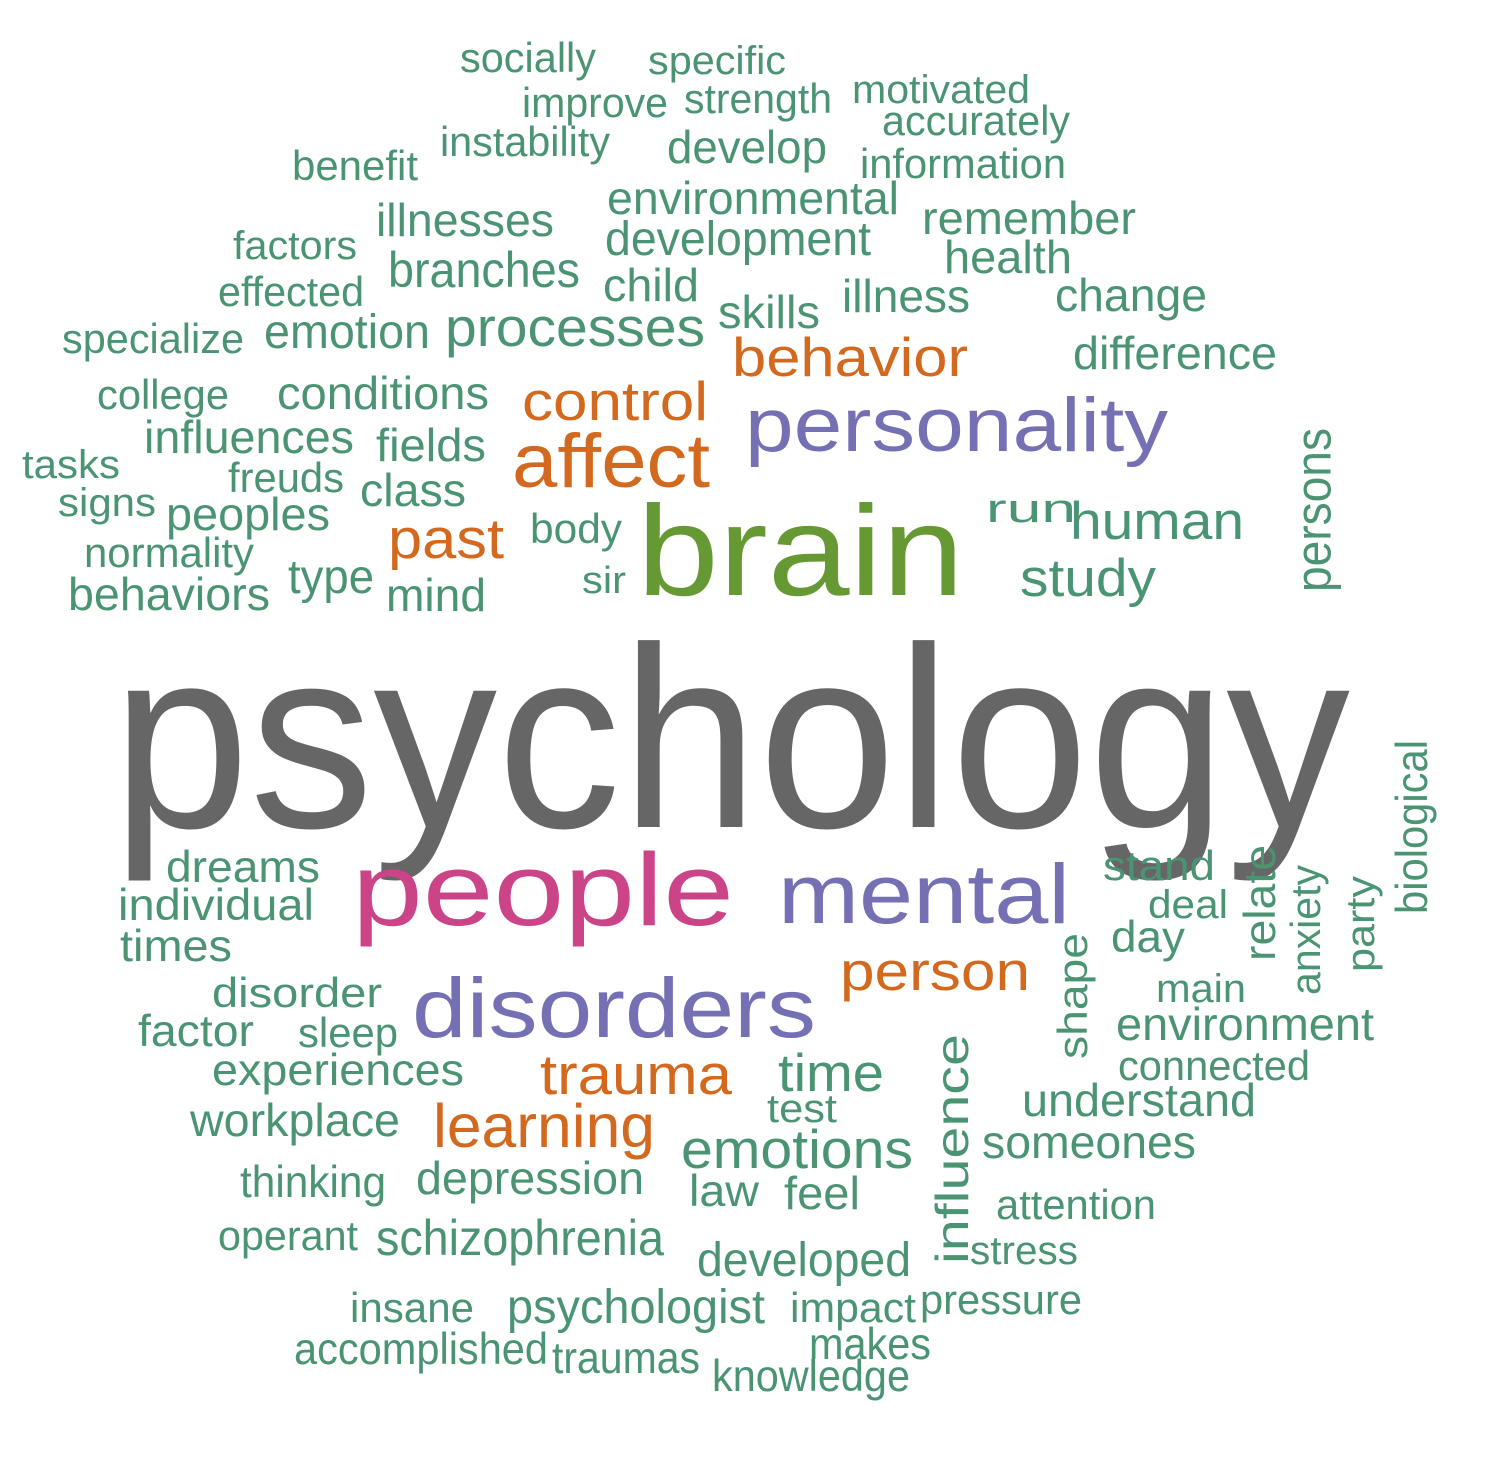 Image resolution: width=1510 pixels, height=1458 pixels. What do you see at coordinates (525, 141) in the screenshot?
I see `word-instability: instability` at bounding box center [525, 141].